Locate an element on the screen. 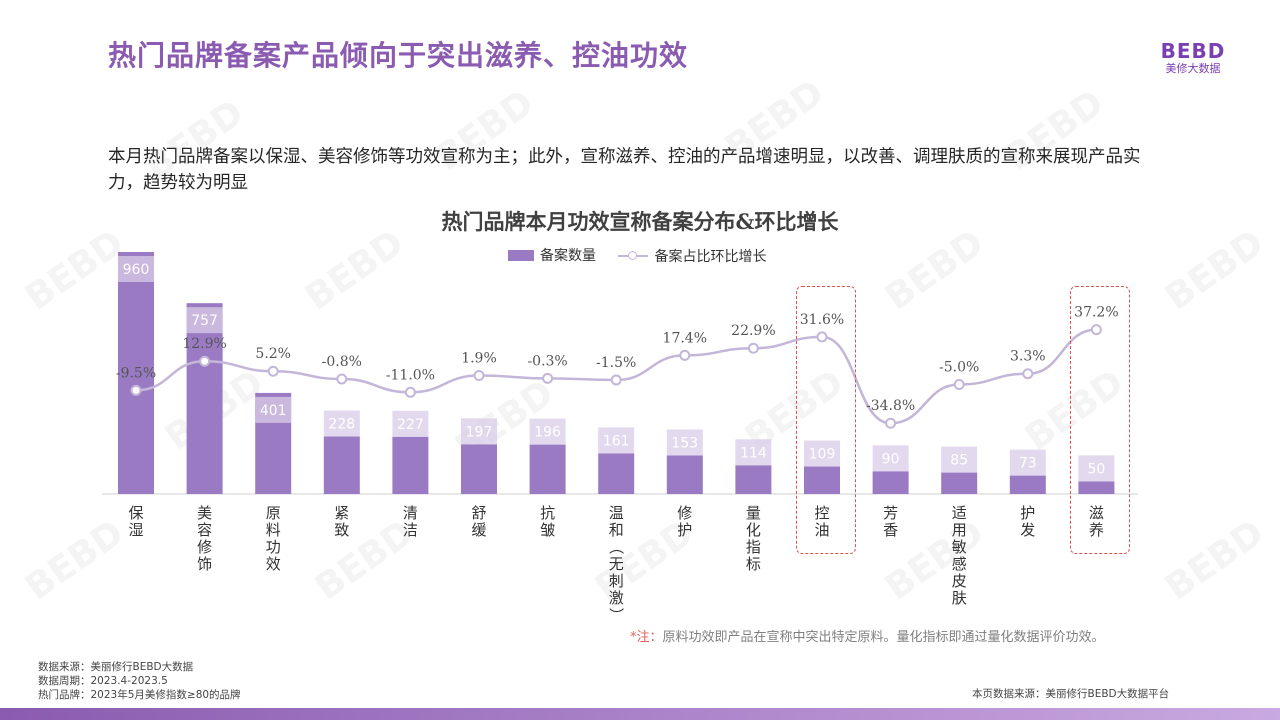 The image size is (1280, 720). category-label-char: 洁 is located at coordinates (410, 530).